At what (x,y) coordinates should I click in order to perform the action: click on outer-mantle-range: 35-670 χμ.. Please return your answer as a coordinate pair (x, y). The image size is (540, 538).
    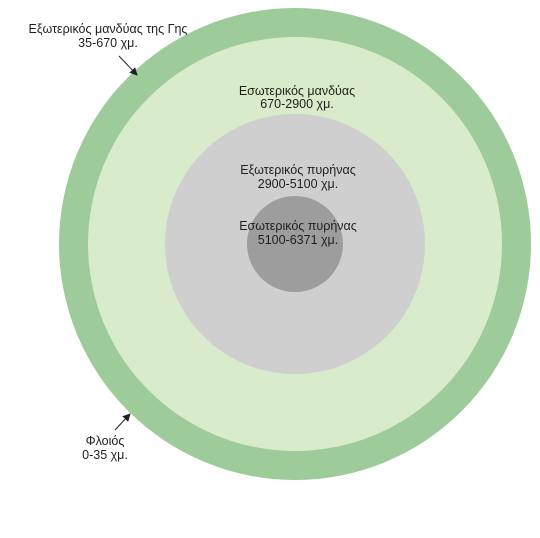
    Looking at the image, I should click on (108, 43).